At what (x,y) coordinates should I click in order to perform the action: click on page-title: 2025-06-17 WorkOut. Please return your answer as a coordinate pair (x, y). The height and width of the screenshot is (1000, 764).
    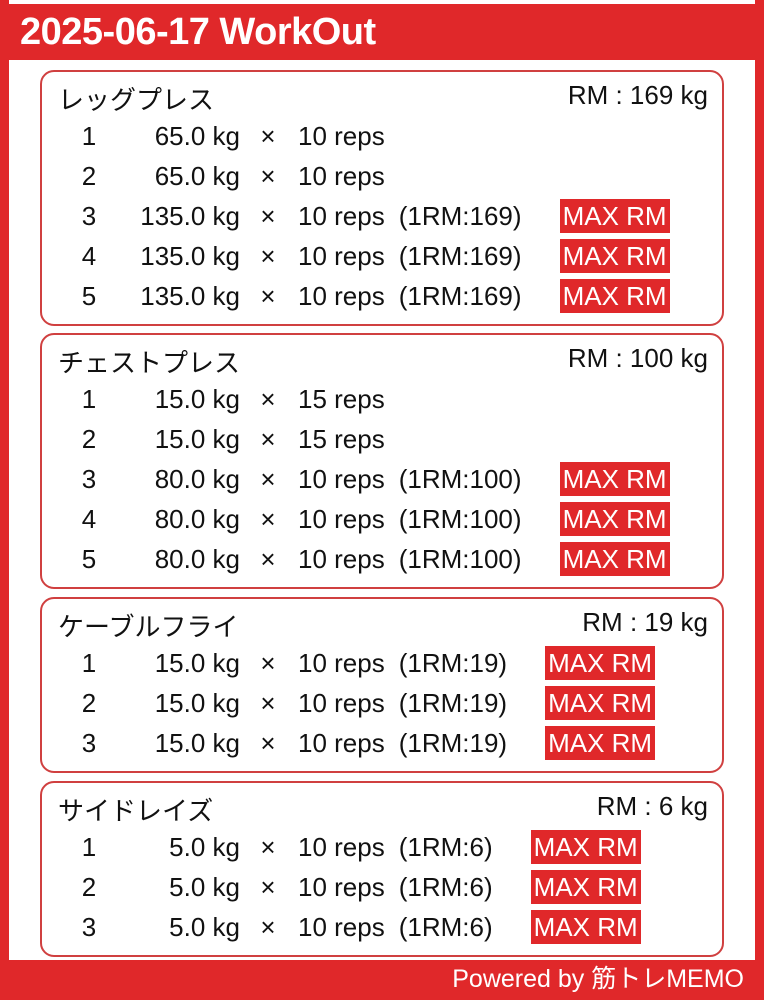
    Looking at the image, I should click on (382, 32).